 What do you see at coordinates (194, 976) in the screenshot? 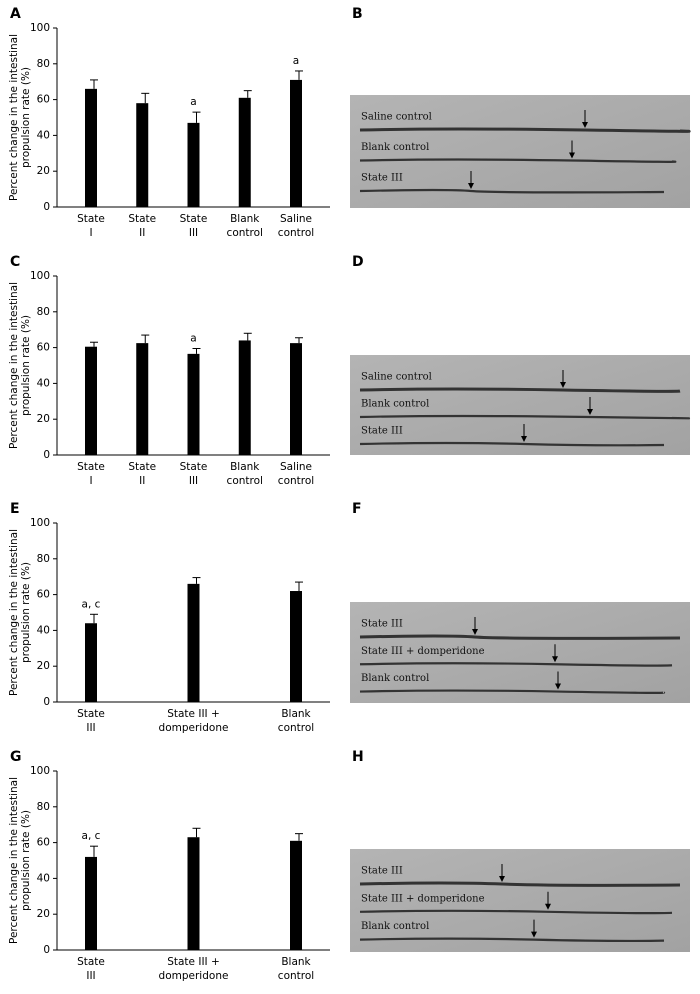
I see `x-tick-label: domperidone` at bounding box center [194, 976].